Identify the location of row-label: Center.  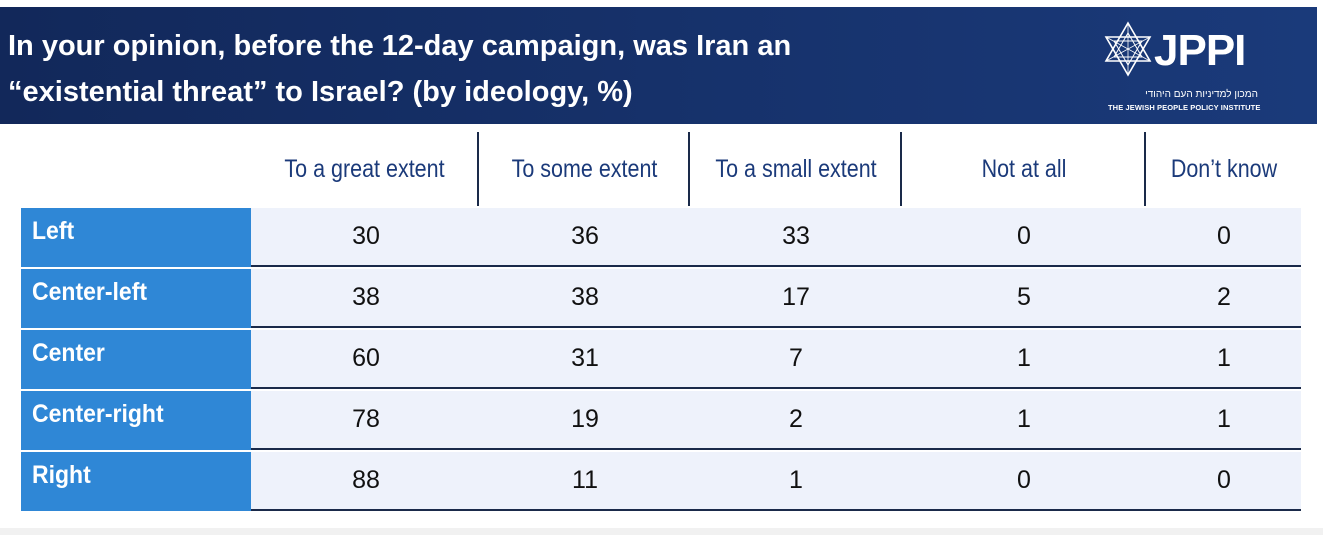
(136, 359).